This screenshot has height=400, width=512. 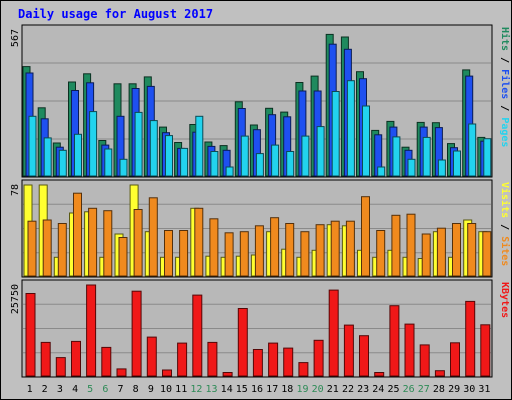 What do you see at coordinates (90, 389) in the screenshot?
I see `x-label-day-5: 5` at bounding box center [90, 389].